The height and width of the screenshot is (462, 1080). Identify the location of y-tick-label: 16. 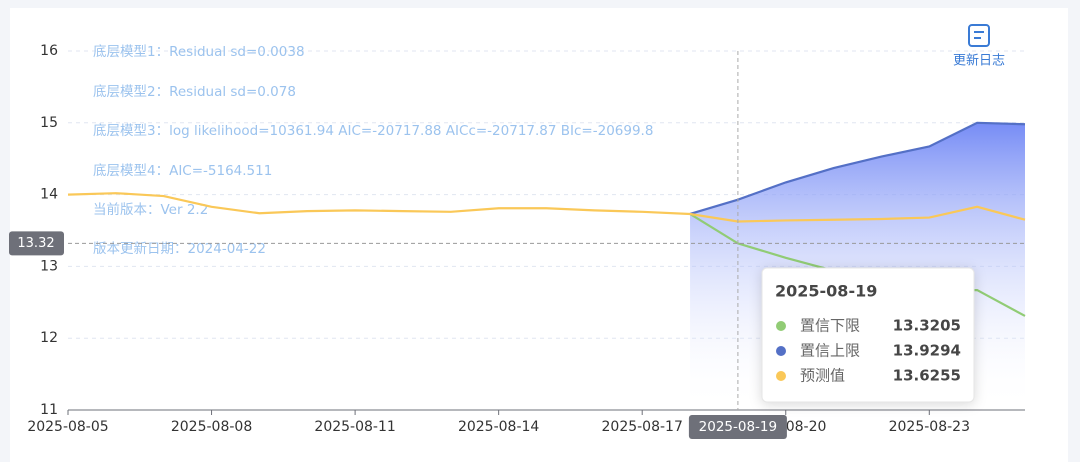
(49, 51).